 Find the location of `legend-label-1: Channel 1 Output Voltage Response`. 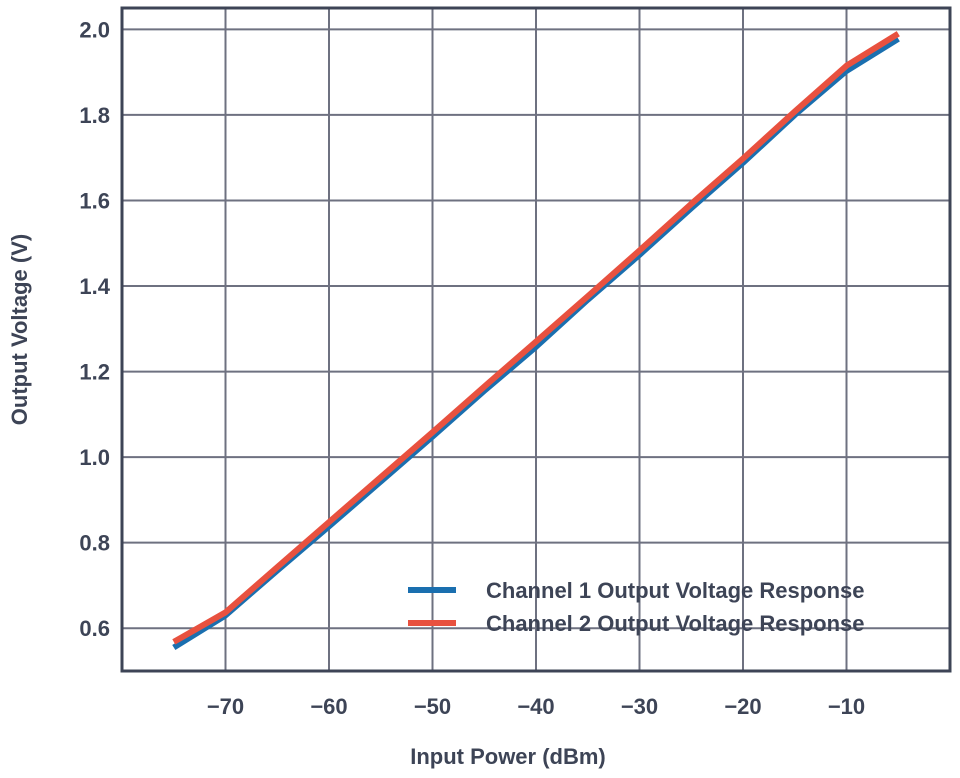

legend-label-1: Channel 1 Output Voltage Response is located at coordinates (675, 590).